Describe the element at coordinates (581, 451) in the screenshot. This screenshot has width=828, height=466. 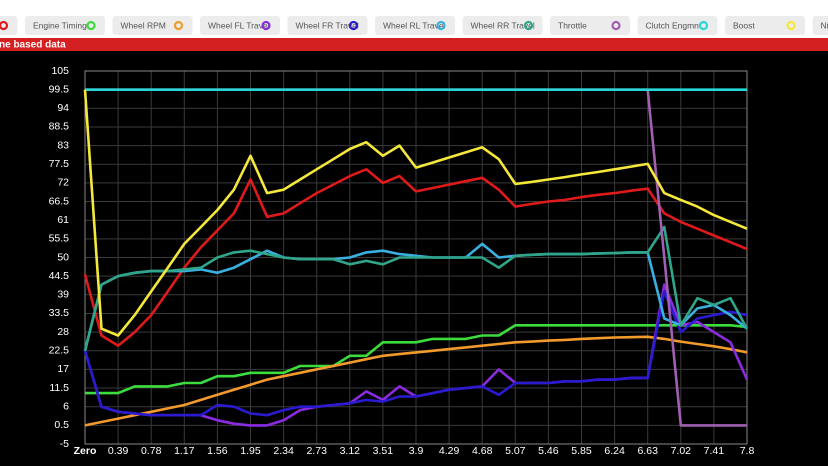
I see `x-tick-label: 5.85` at that location.